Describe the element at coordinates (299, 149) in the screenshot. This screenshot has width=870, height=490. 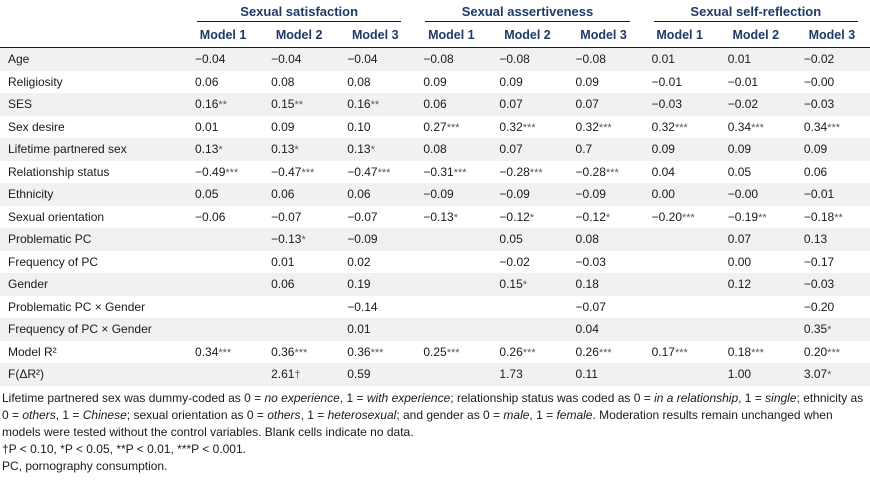
I see `coefficient-cell: 0.13*` at that location.